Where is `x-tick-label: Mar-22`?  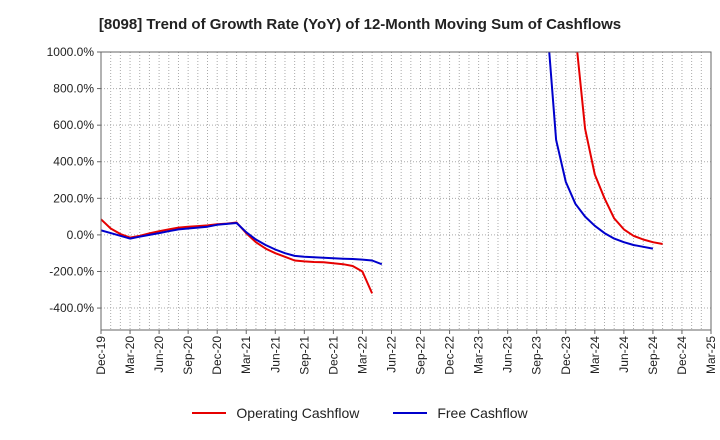
x-tick-label: Mar-22 is located at coordinates (362, 355).